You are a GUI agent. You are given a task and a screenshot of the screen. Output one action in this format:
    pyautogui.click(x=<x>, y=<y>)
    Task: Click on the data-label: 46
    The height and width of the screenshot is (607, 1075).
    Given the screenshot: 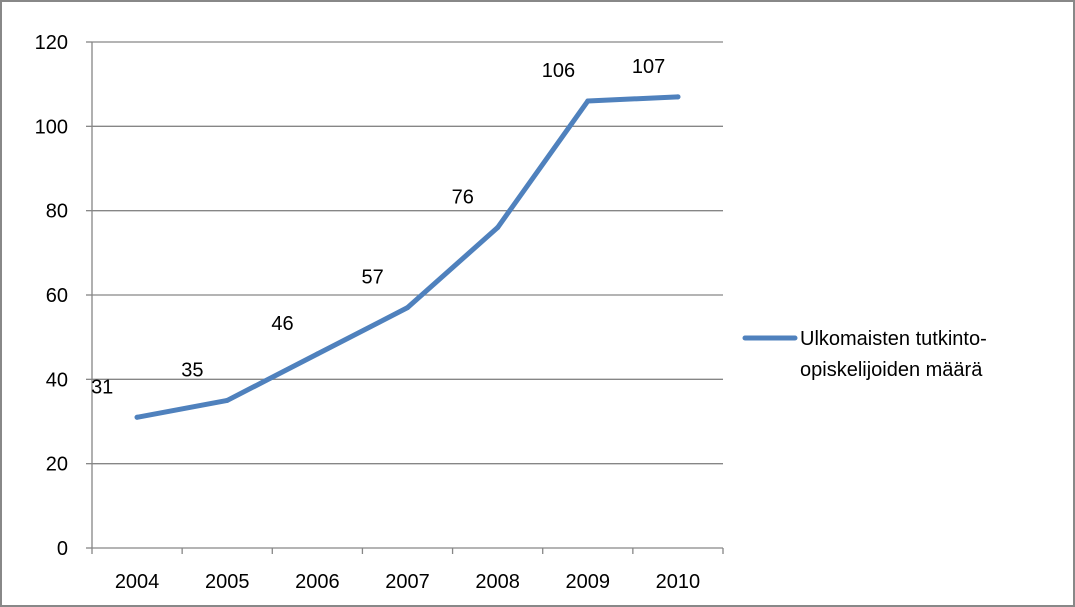 What is the action you would take?
    pyautogui.click(x=282, y=324)
    